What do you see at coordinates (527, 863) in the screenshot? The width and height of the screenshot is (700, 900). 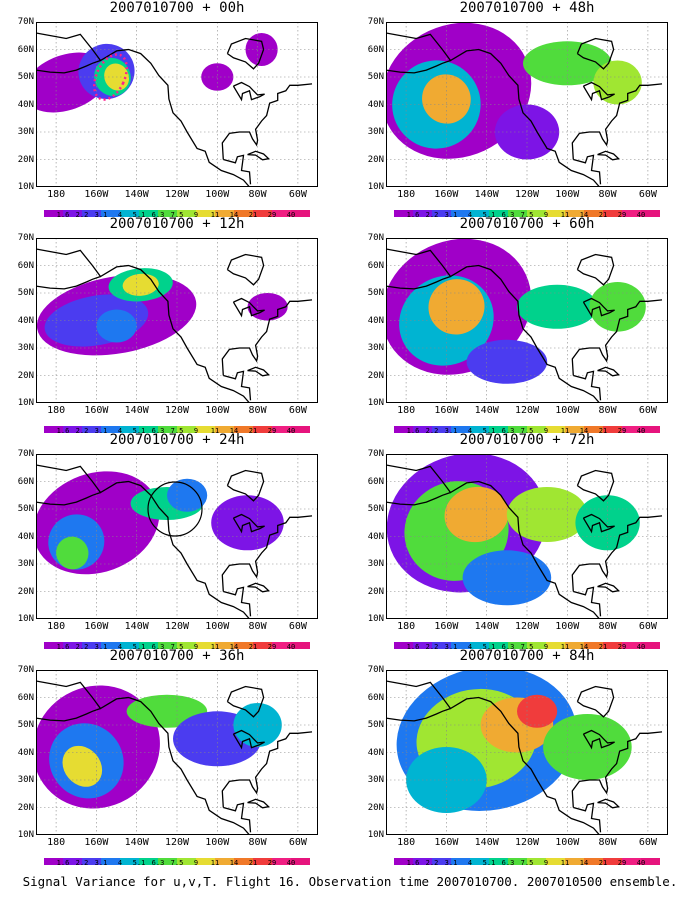 I see `colorbar-label: 7.5` at bounding box center [527, 863].